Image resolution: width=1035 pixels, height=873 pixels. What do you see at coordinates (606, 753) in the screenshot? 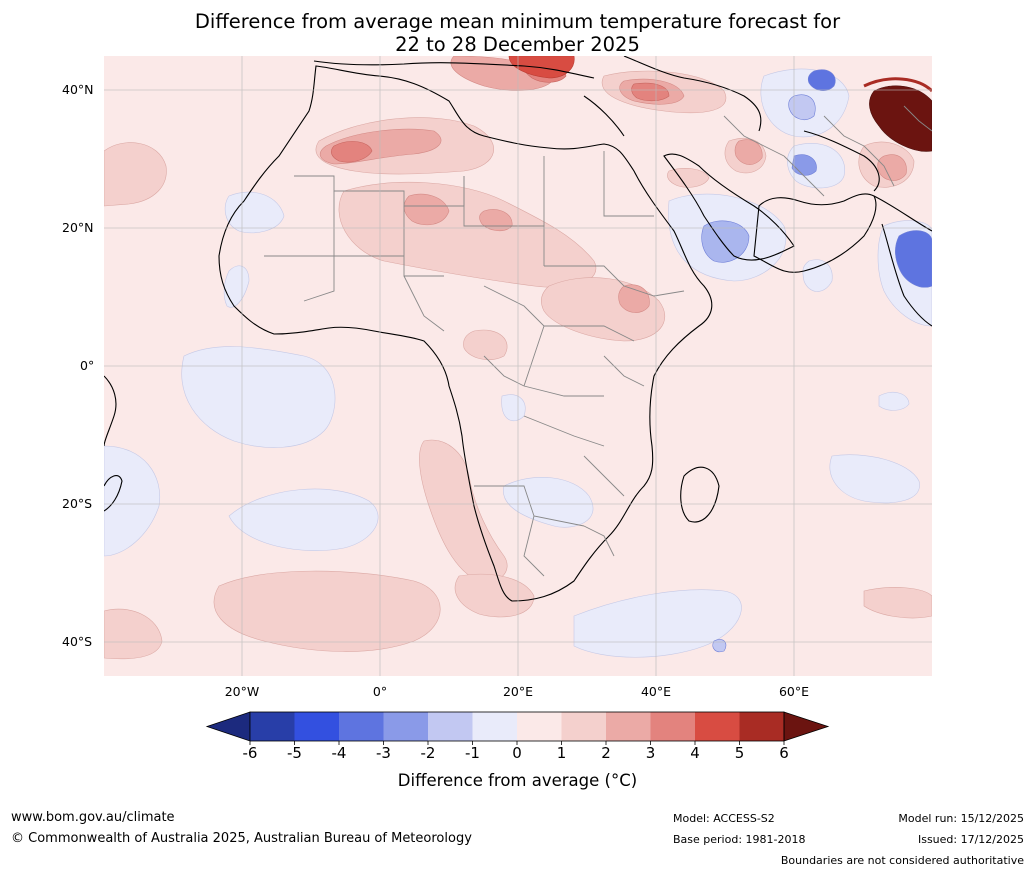
I see `colorbar-tick-label: 2` at bounding box center [606, 753].